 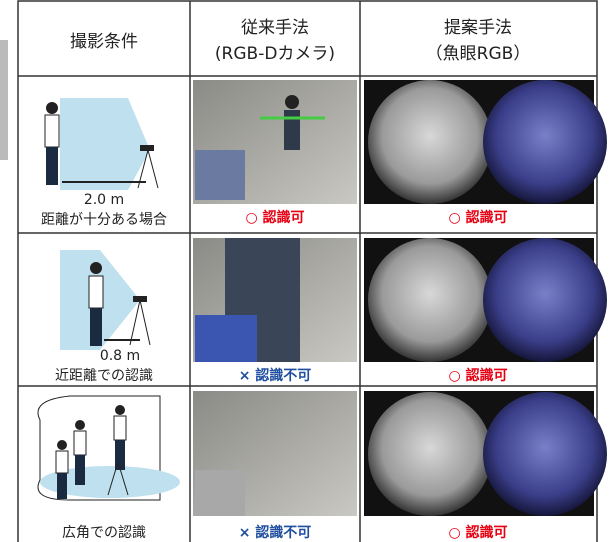 What do you see at coordinates (275, 54) in the screenshot?
I see `header-baseline: (RGB-Dカメラ)` at bounding box center [275, 54].